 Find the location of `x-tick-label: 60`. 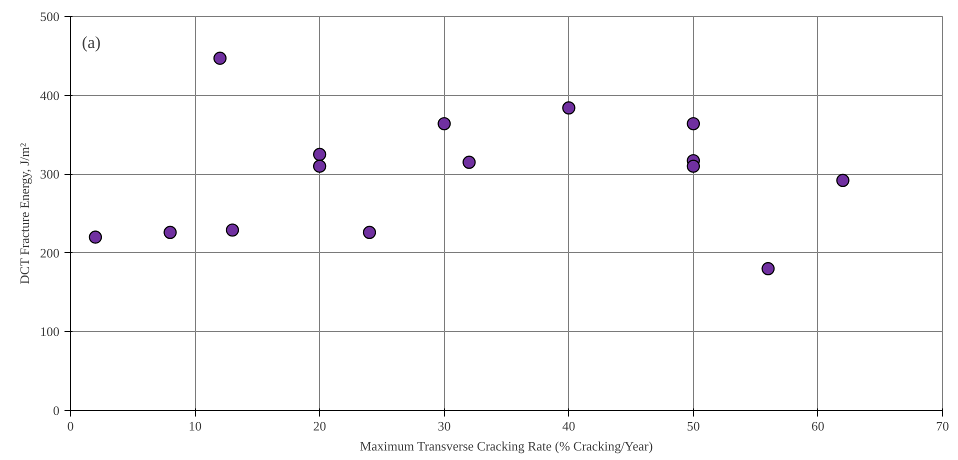

x-tick-label: 60 is located at coordinates (817, 426).